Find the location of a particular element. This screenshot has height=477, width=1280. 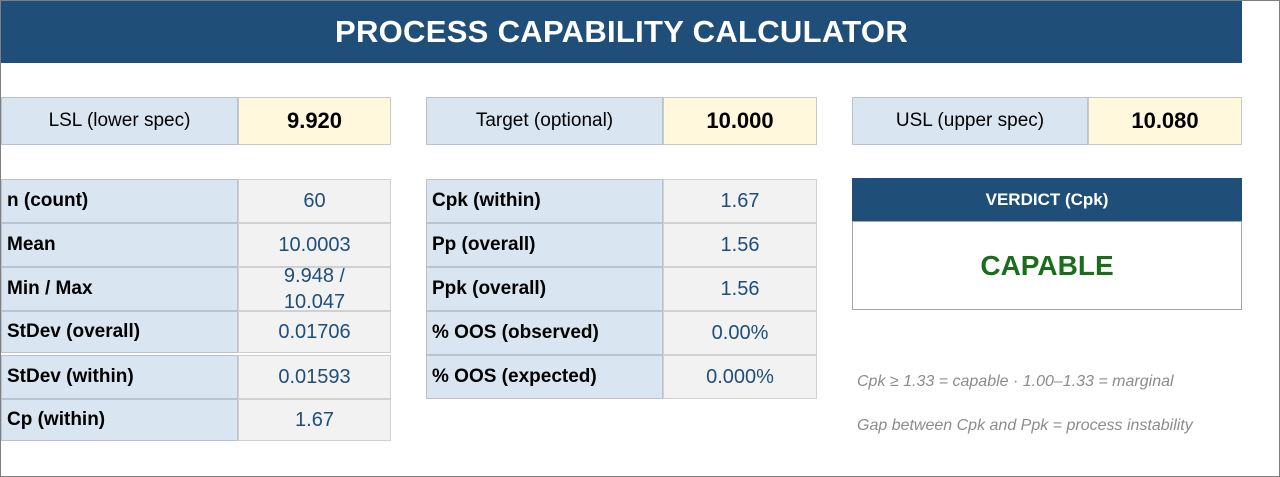

stat-value-stdev-within: 0.01593 is located at coordinates (314, 377).